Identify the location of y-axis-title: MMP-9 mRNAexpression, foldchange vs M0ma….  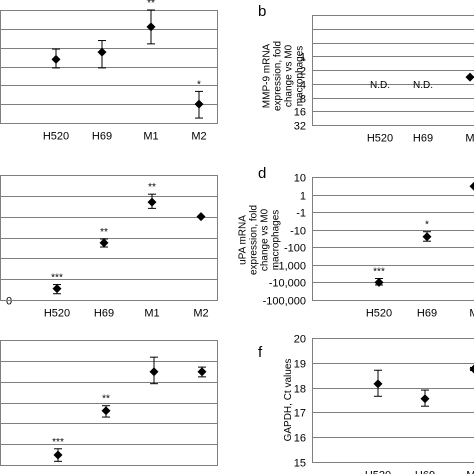
(284, 76).